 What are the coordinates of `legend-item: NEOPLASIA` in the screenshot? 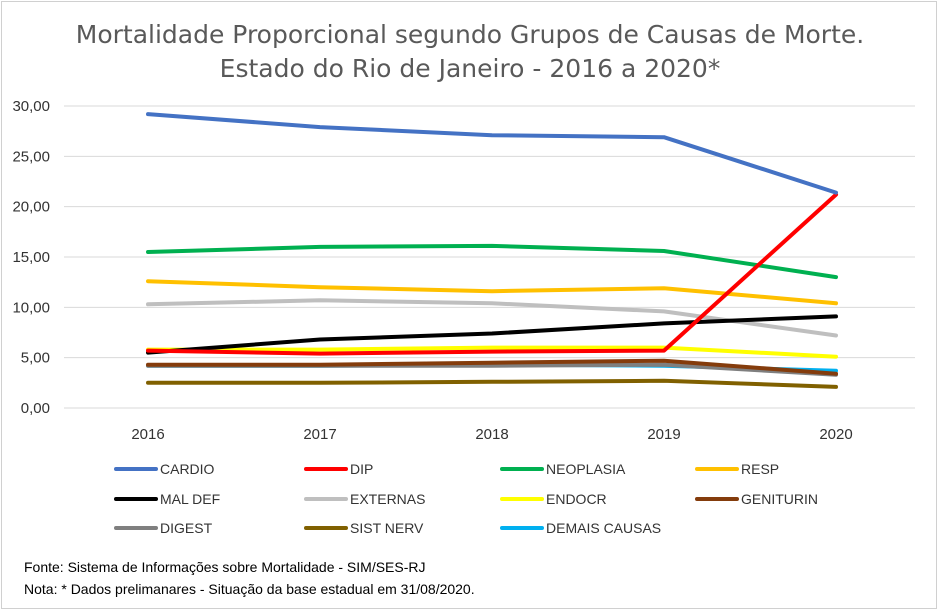 It's located at (563, 469).